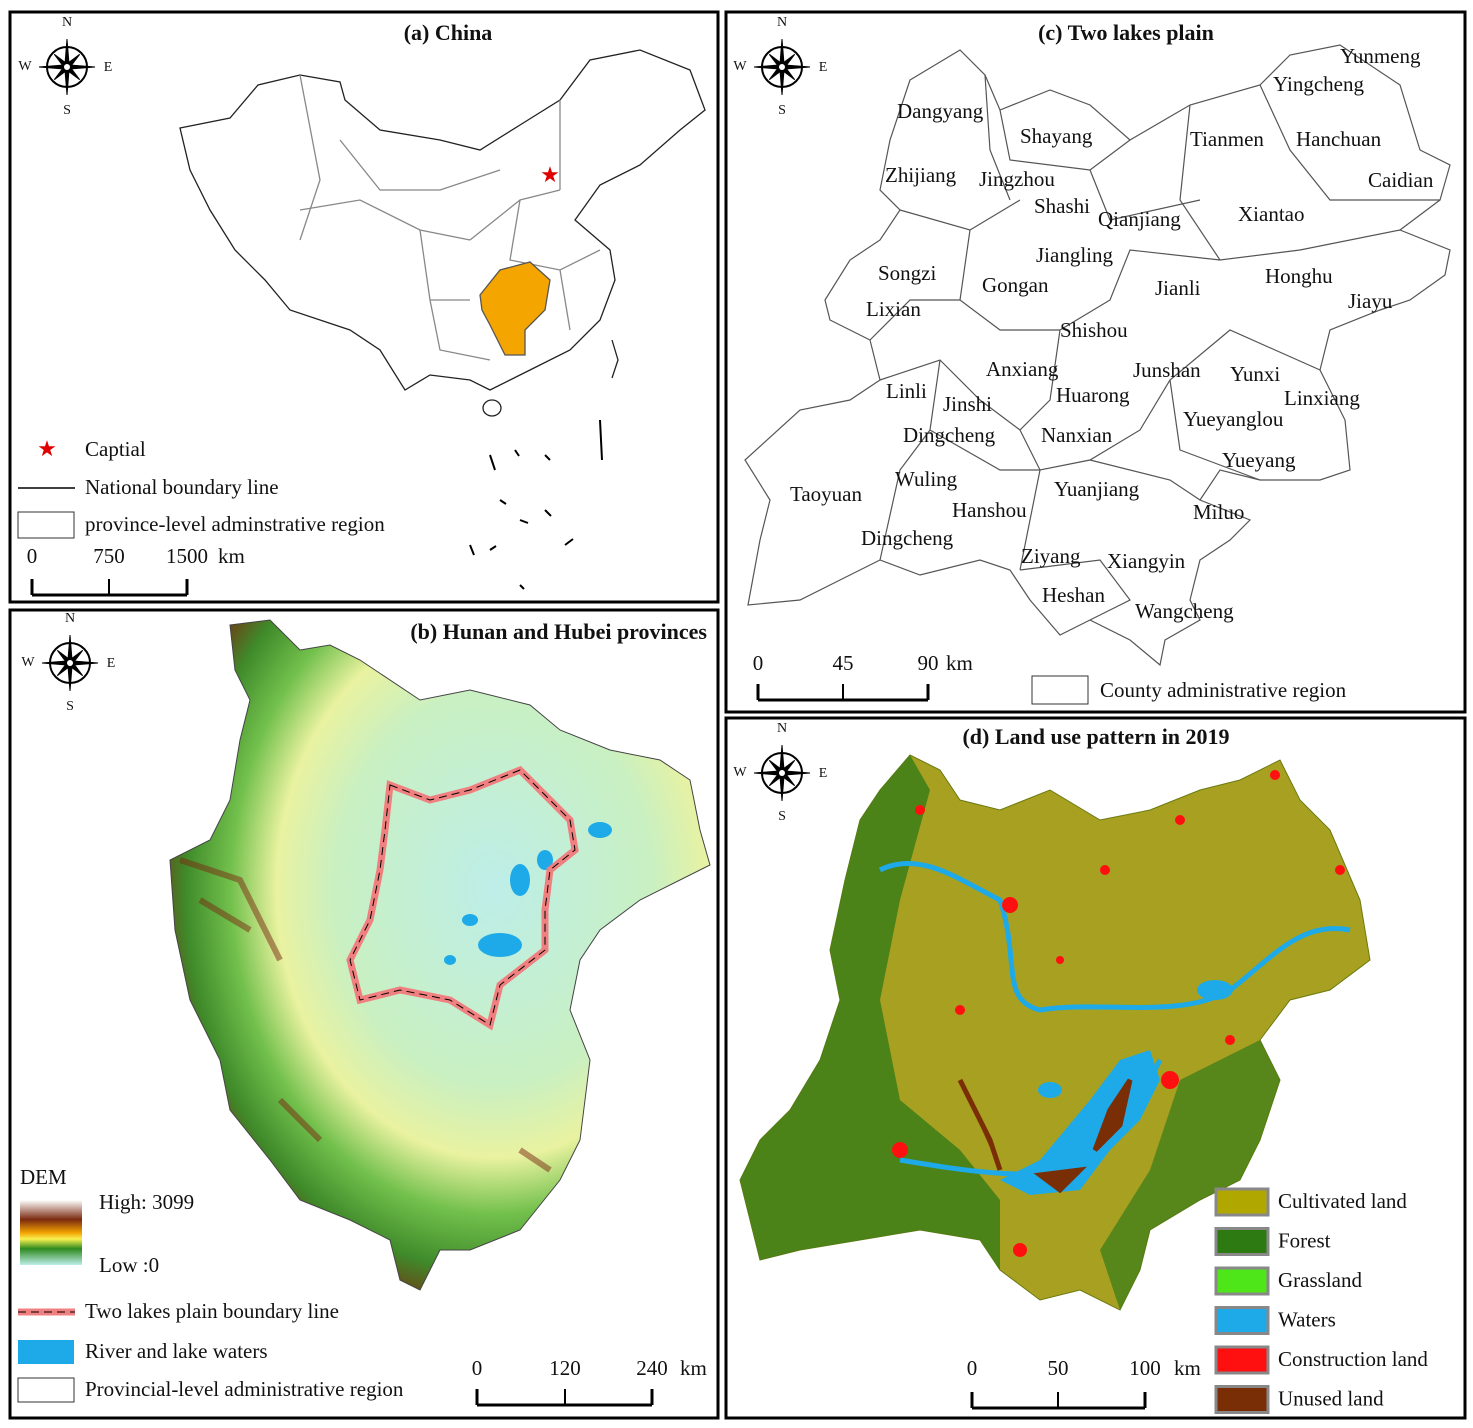  Describe the element at coordinates (558, 631) in the screenshot. I see `panel-title: (b) Hunan and Hubei provinces` at that location.